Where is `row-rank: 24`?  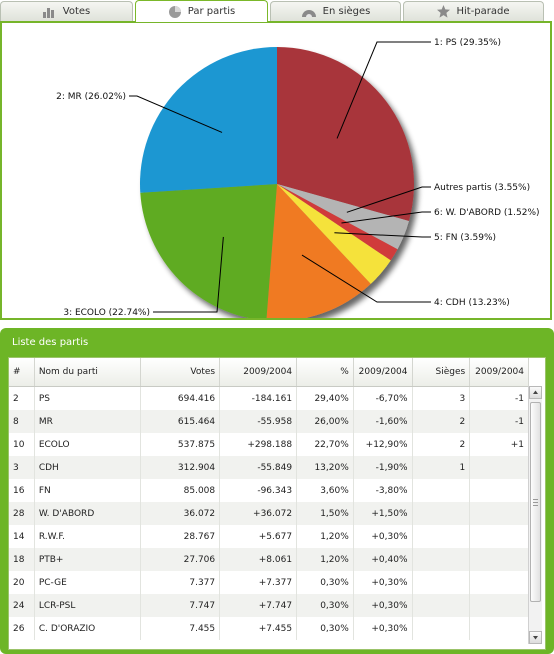
row-rank: 24 is located at coordinates (22, 605).